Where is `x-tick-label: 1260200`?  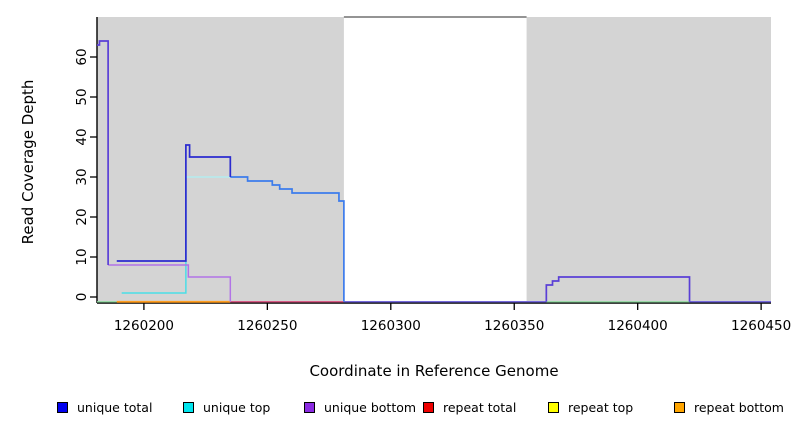
x-tick-label: 1260200 is located at coordinates (144, 326).